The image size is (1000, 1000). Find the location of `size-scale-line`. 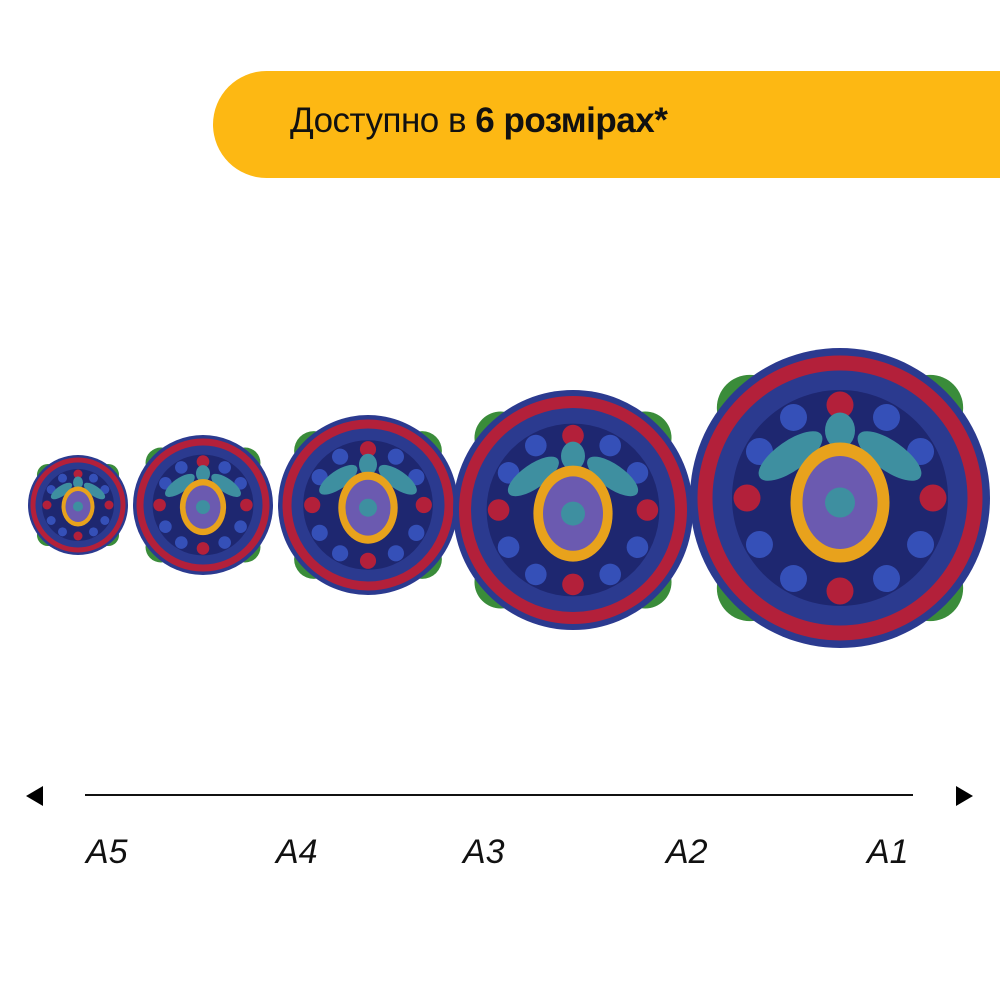

size-scale-line is located at coordinates (499, 795).